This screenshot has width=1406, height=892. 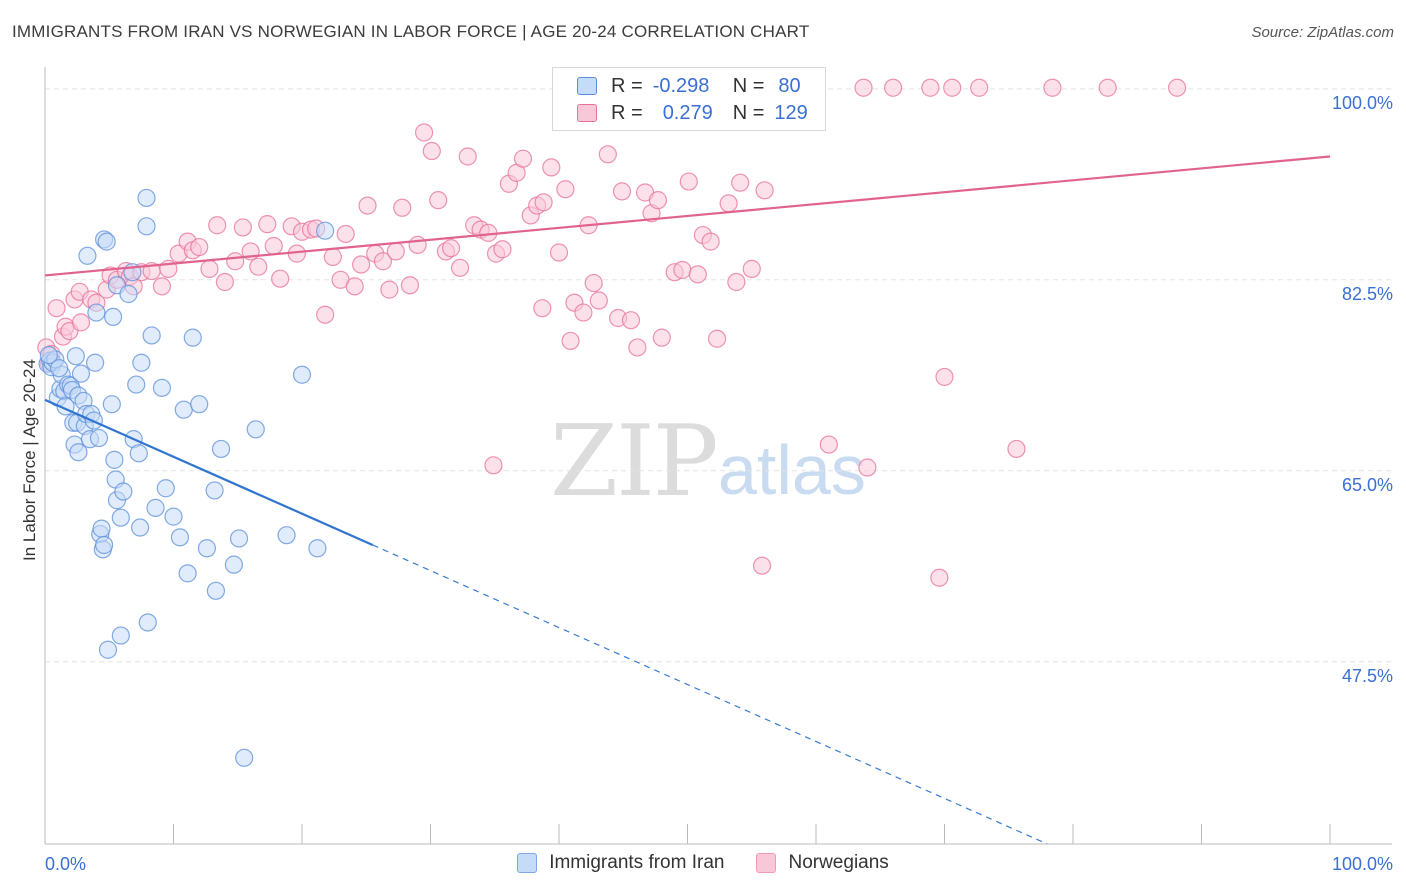 What do you see at coordinates (620, 863) in the screenshot?
I see `legend-item-iran: Immigrants from Iran` at bounding box center [620, 863].